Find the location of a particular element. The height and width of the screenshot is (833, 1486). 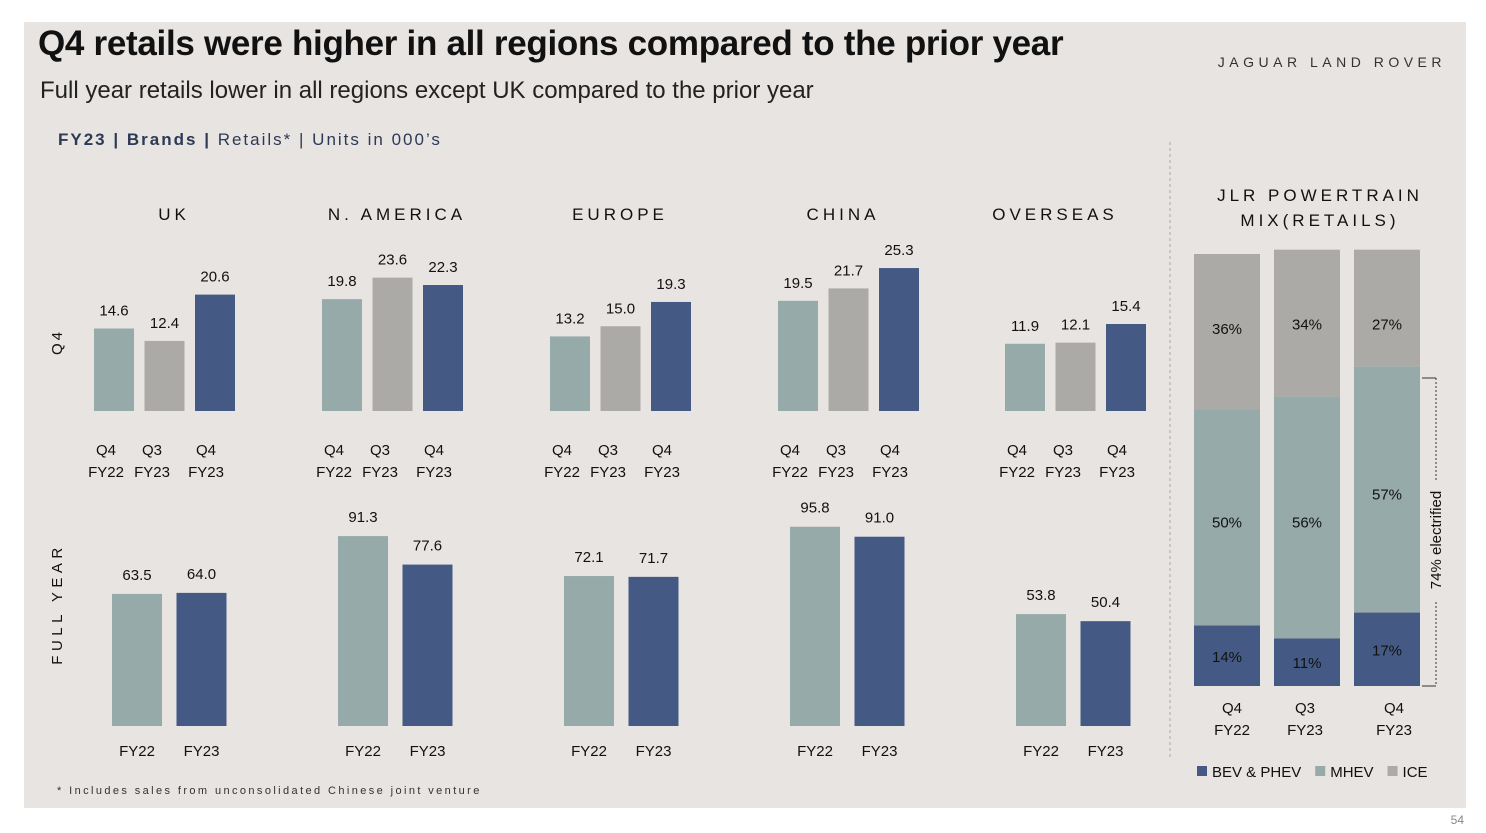

mix-segment-label: 34% is located at coordinates (1307, 325).